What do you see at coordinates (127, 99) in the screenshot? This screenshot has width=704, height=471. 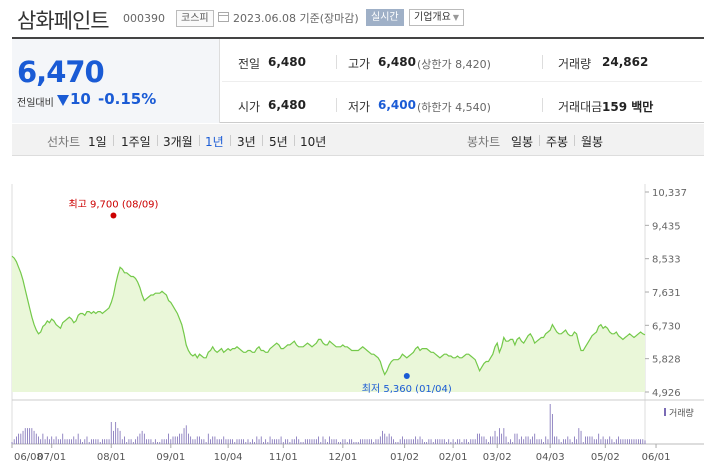 I see `change-percent: -0.15%` at bounding box center [127, 99].